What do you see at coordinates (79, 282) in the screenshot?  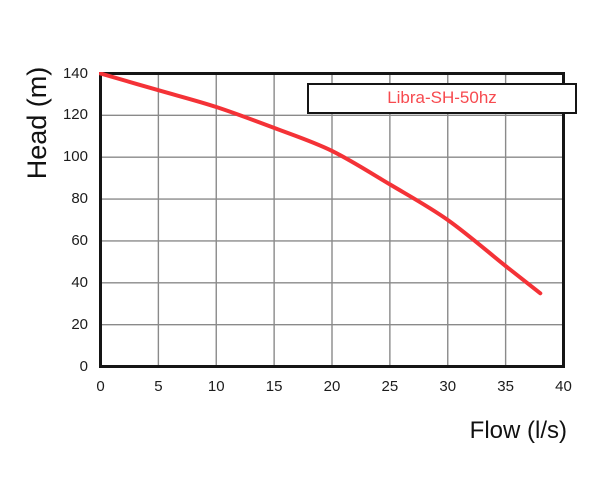 I see `y-tick-label: 40` at bounding box center [79, 282].